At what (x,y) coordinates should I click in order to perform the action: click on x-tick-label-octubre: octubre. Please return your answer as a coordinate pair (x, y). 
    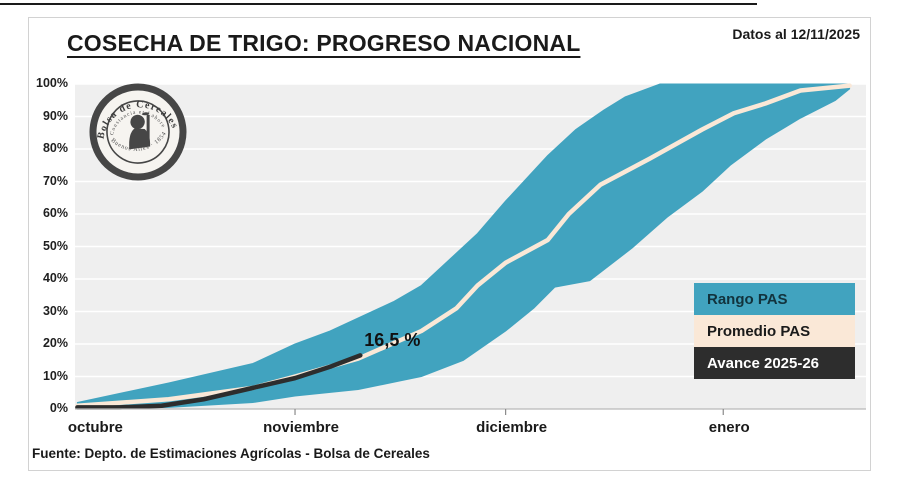
    Looking at the image, I should click on (95, 427).